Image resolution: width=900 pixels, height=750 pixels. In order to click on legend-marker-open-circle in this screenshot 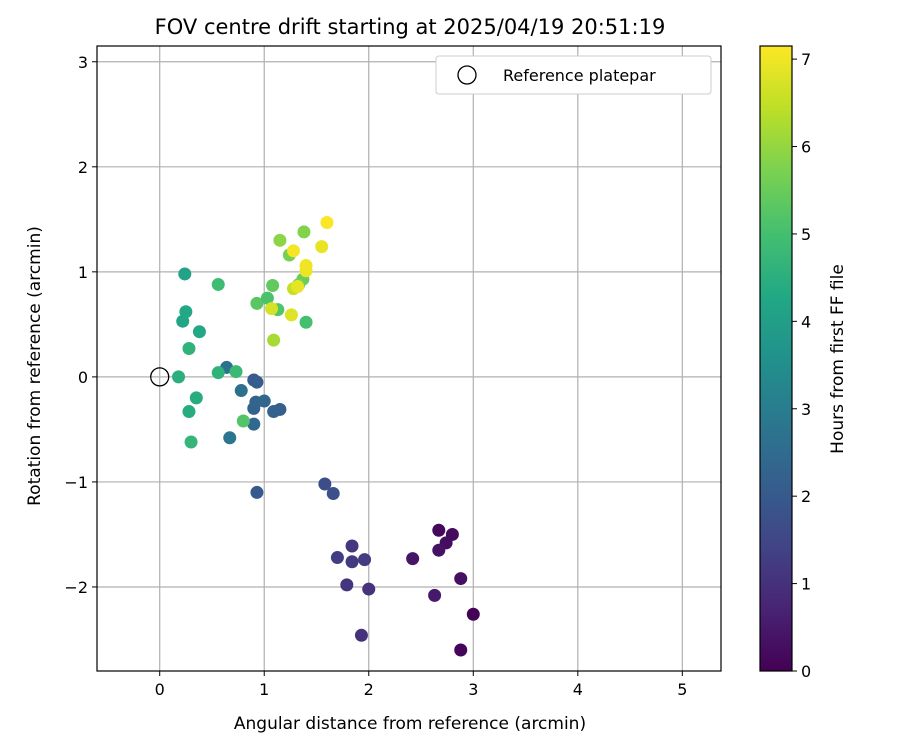, I will do `click(467, 75)`.